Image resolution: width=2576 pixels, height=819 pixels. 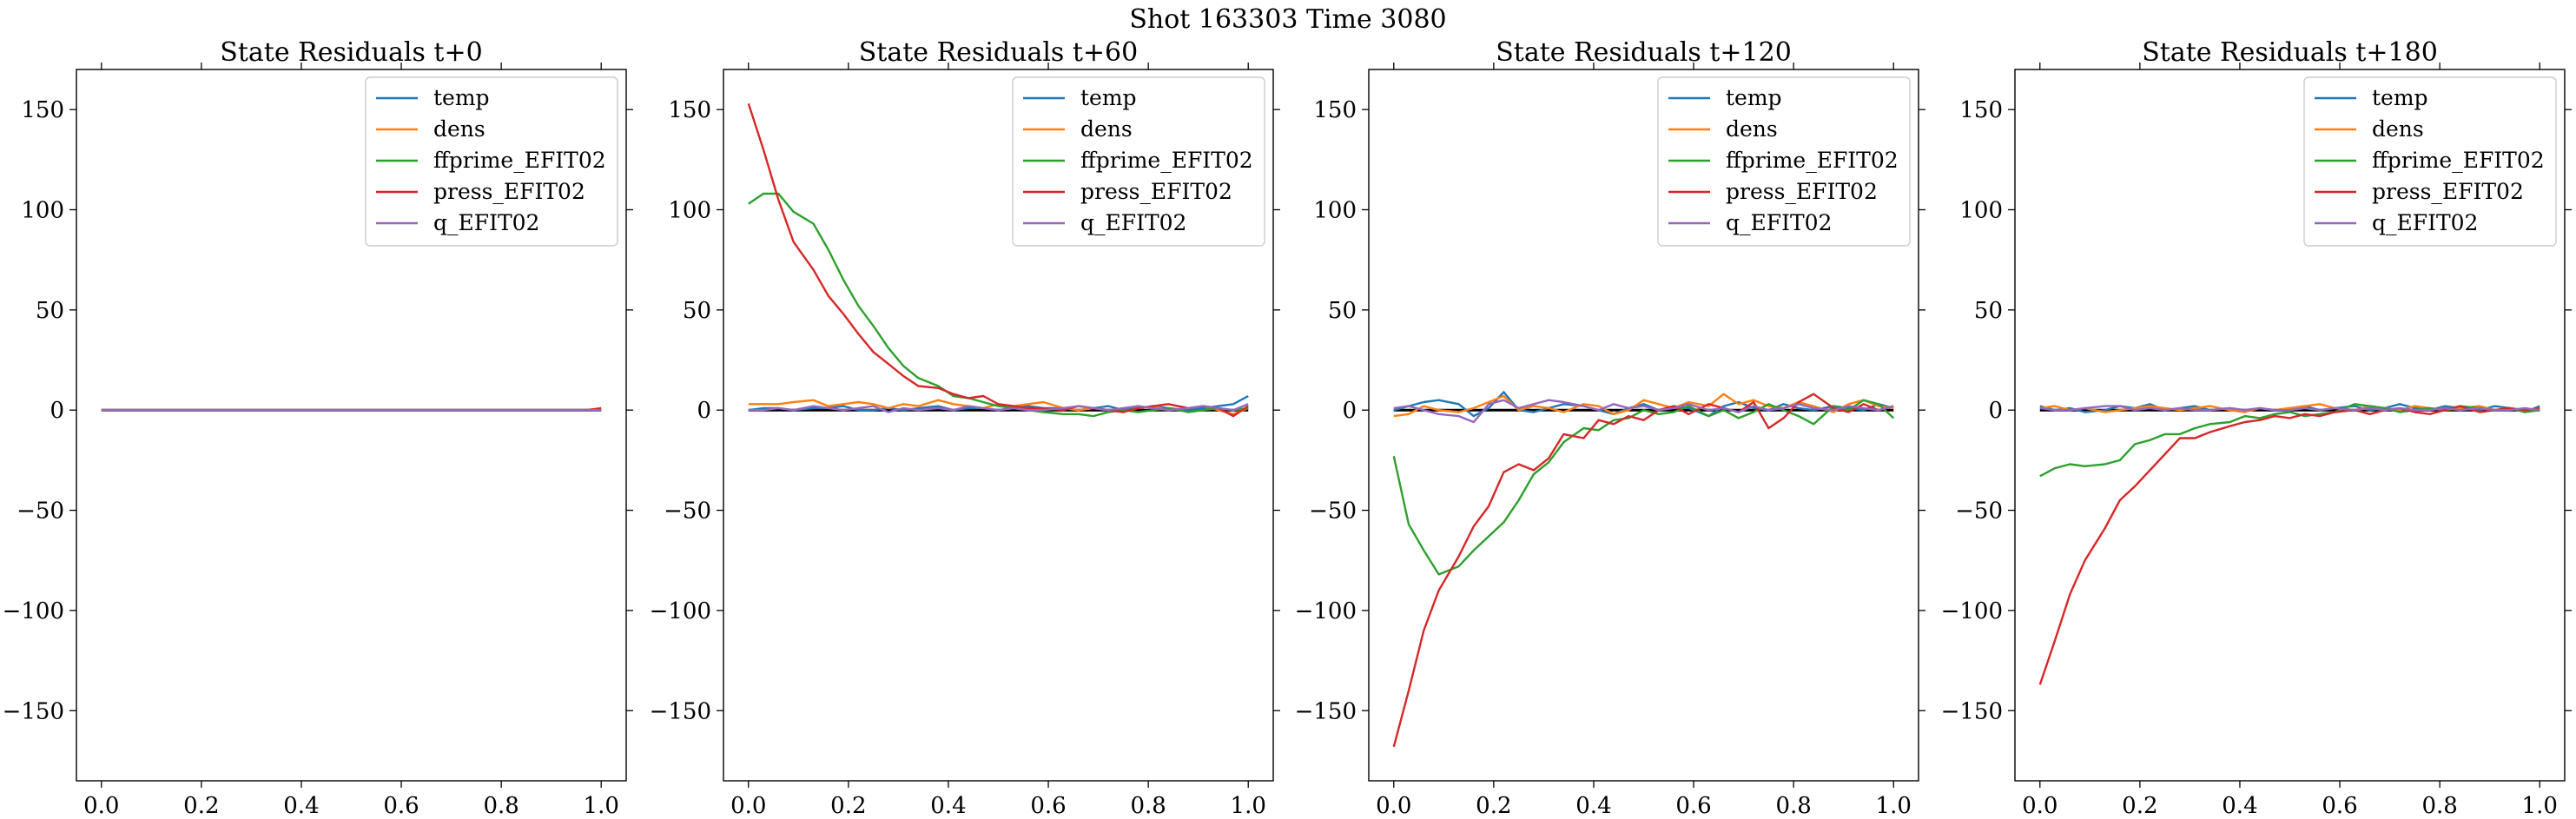 I want to click on series-line-temp, so click(x=1643, y=404).